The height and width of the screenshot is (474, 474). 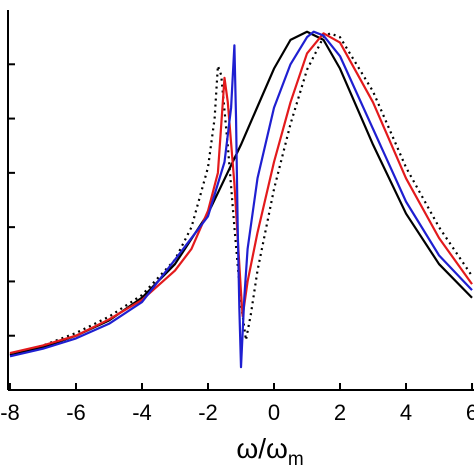 What do you see at coordinates (142, 412) in the screenshot?
I see `x-tick-label: -4` at bounding box center [142, 412].